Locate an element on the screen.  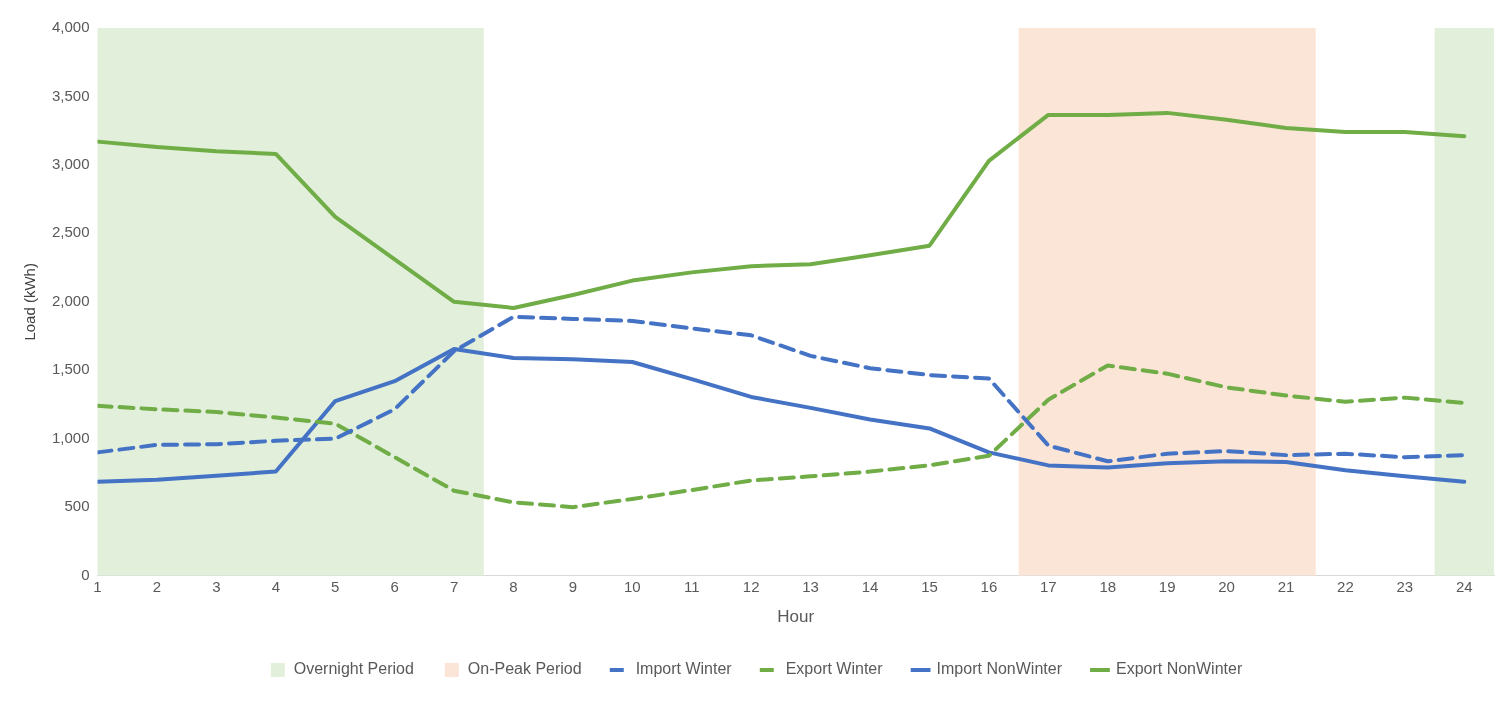
x-tick-label: 6 is located at coordinates (394, 586).